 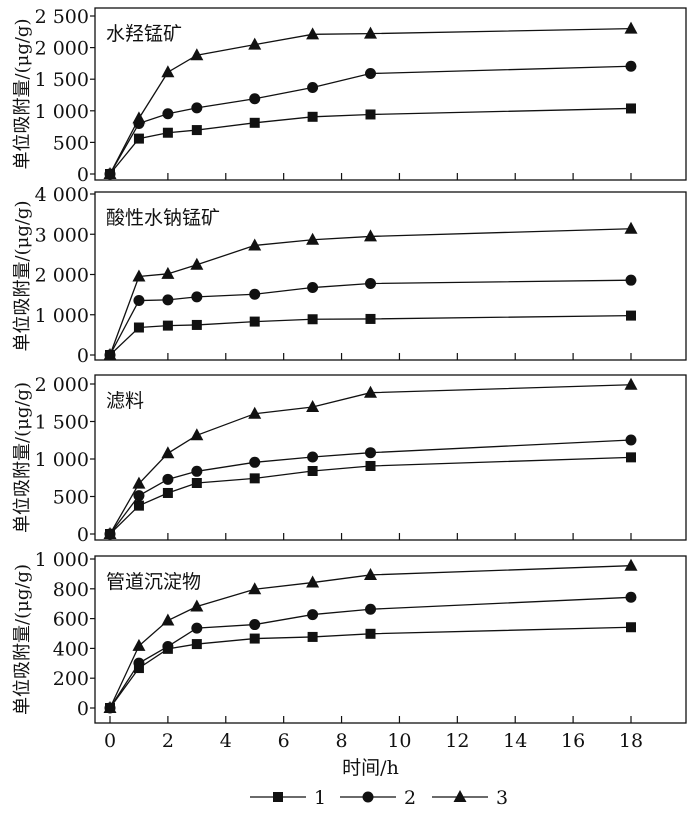 I want to click on y-tick-label: 800, so click(x=71, y=590).